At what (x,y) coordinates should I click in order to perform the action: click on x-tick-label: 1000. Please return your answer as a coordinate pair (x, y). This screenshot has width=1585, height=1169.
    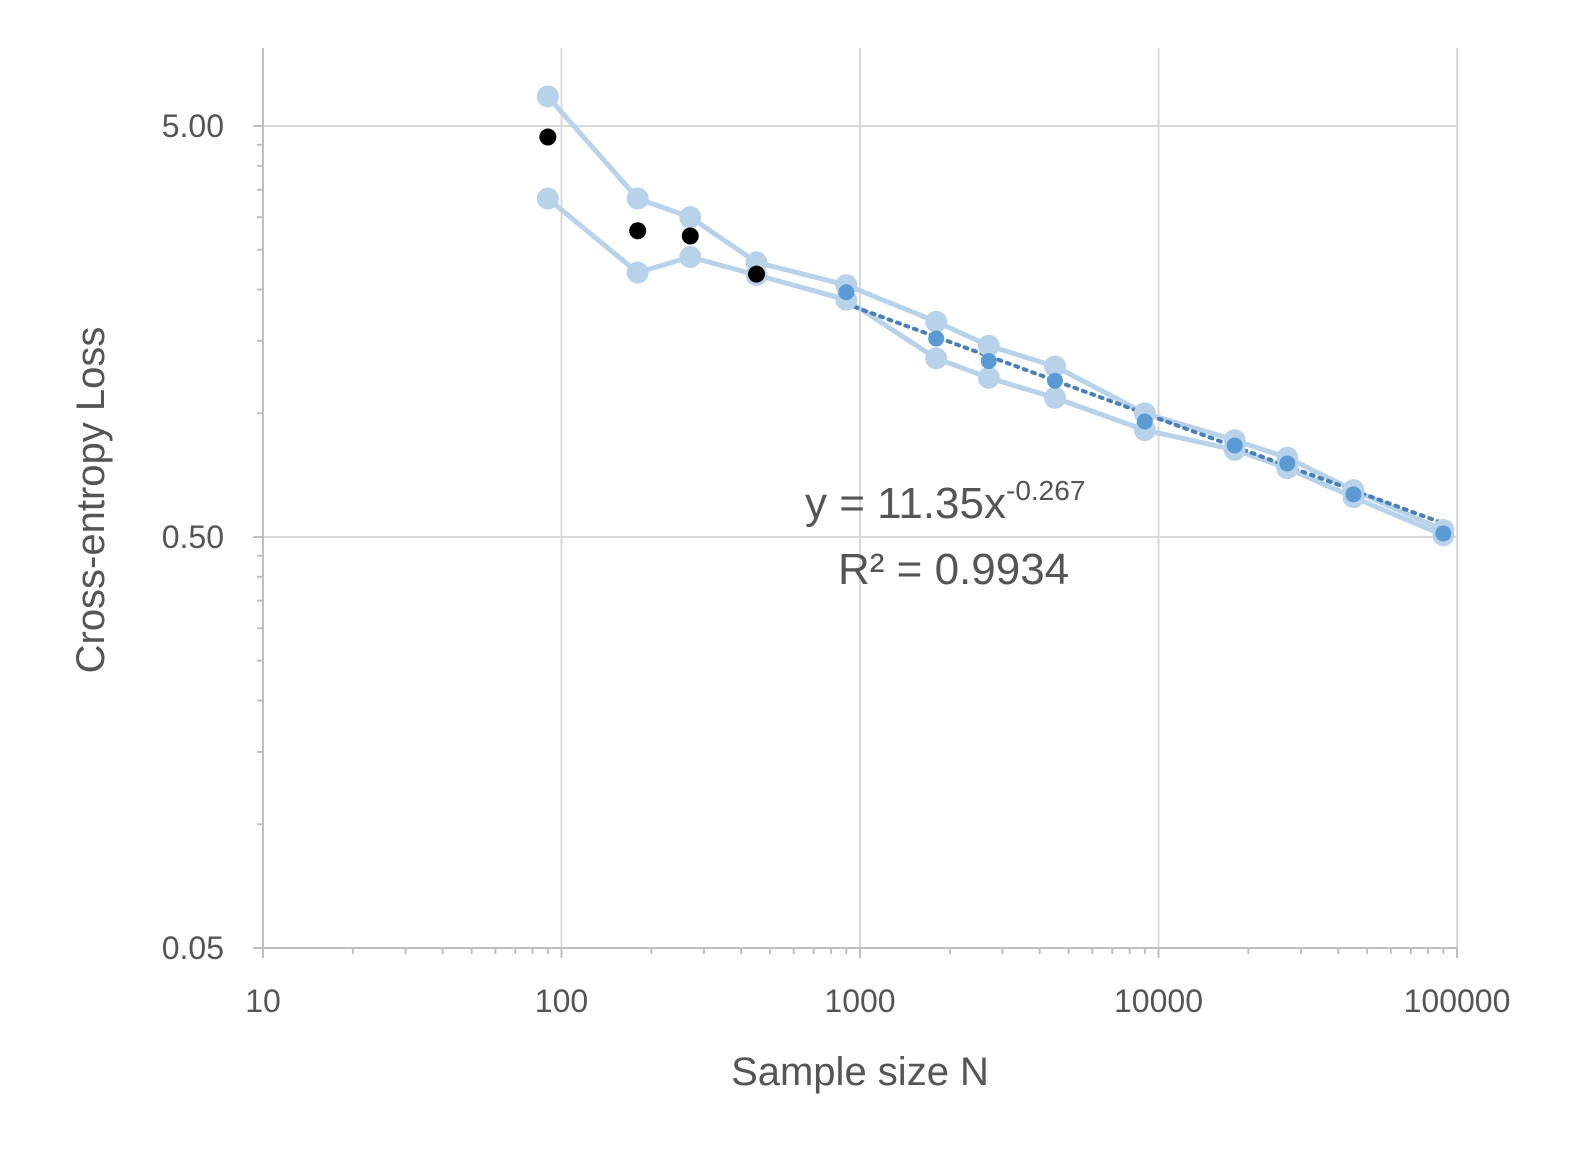
    Looking at the image, I should click on (859, 1001).